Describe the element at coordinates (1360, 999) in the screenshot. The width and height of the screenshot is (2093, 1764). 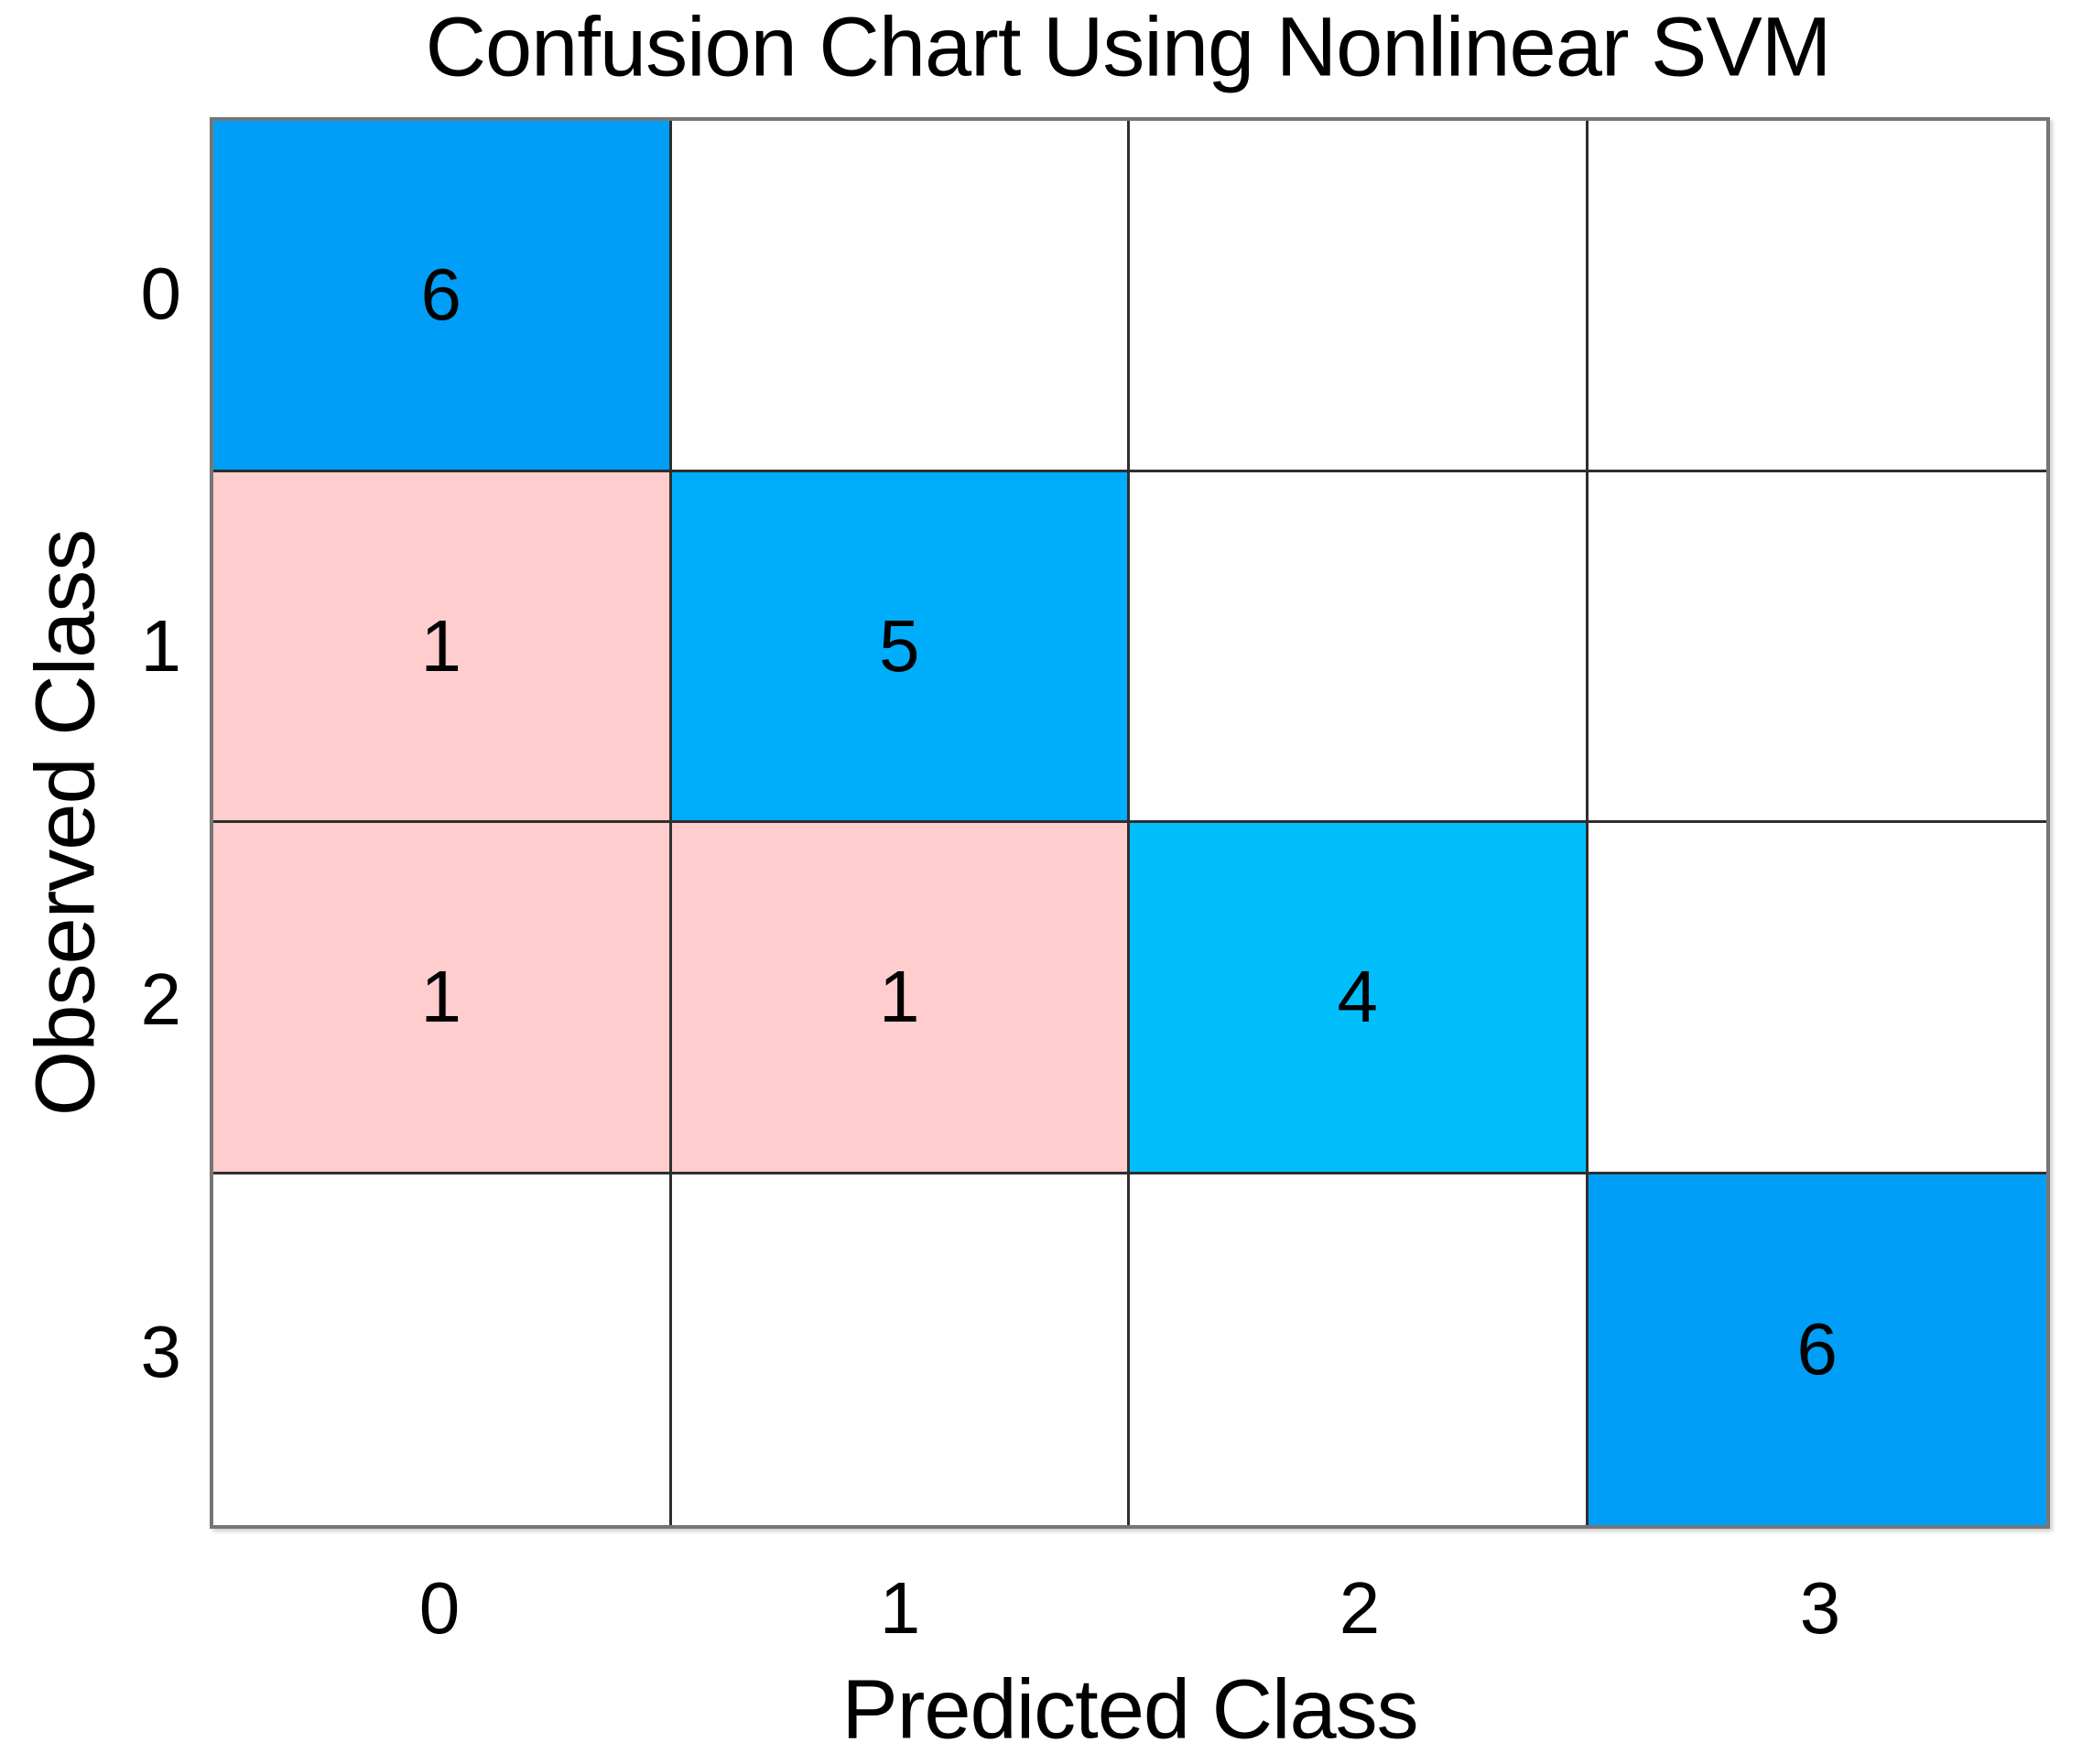
I see `matrix-cell-r2c2: 4` at that location.